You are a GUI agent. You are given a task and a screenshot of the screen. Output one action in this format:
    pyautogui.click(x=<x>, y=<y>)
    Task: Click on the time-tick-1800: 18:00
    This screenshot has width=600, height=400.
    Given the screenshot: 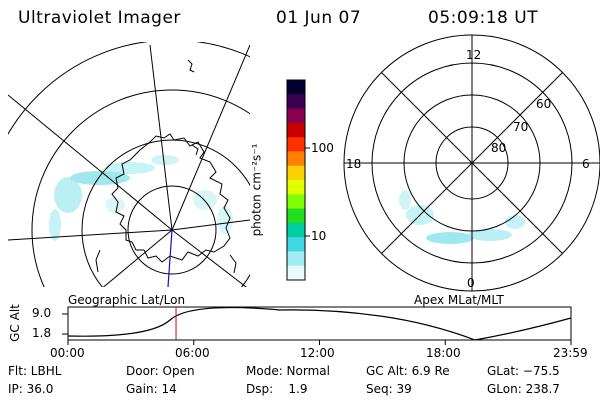 What is the action you would take?
    pyautogui.click(x=443, y=353)
    